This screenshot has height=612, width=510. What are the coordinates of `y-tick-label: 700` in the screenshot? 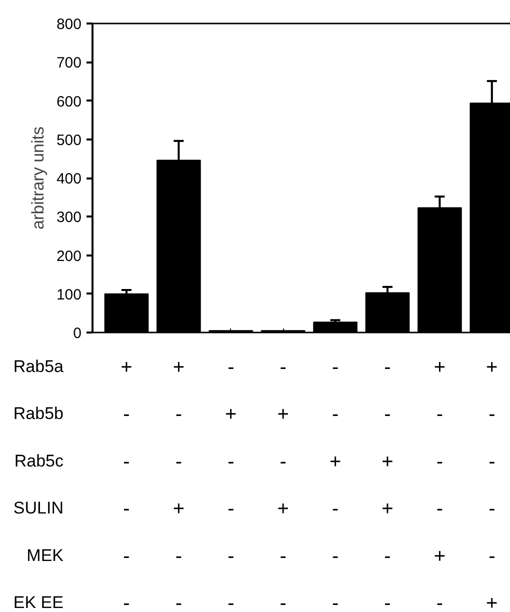 It's located at (69, 63).